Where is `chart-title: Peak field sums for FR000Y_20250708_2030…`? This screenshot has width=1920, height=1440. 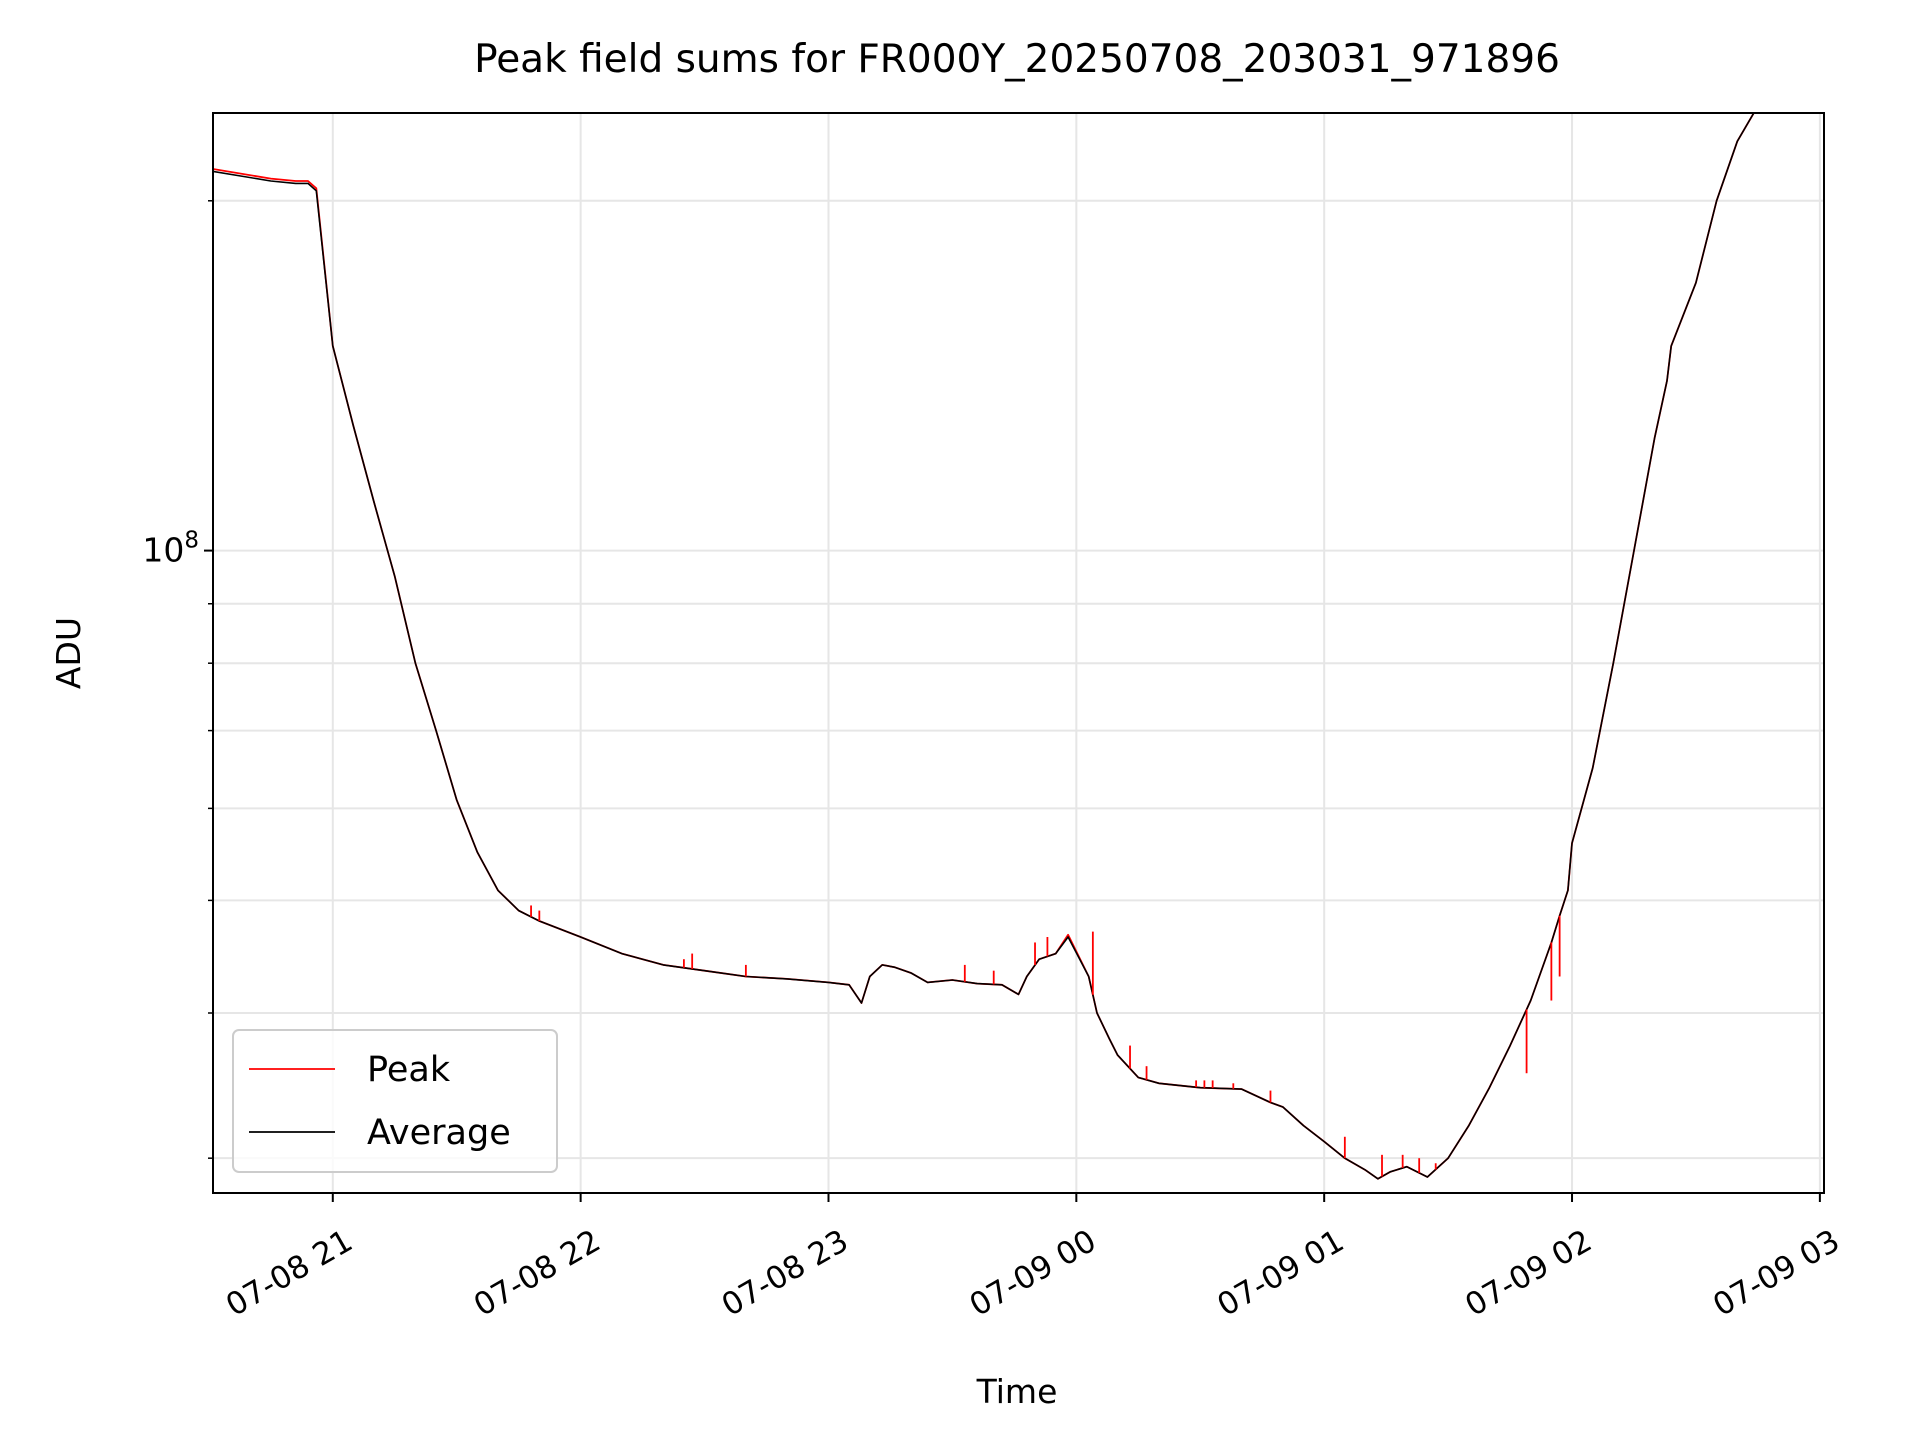
chart-title: Peak field sums for FR000Y_20250708_2030… is located at coordinates (1017, 59).